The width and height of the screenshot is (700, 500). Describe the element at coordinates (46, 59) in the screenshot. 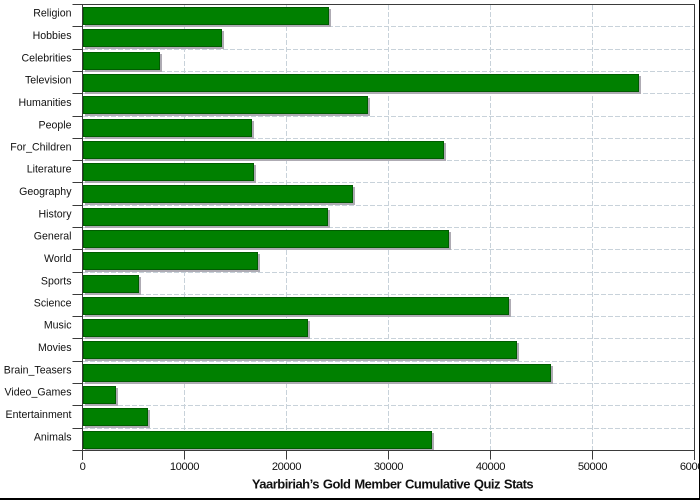

I see `svg-text: Celebrities` at that location.